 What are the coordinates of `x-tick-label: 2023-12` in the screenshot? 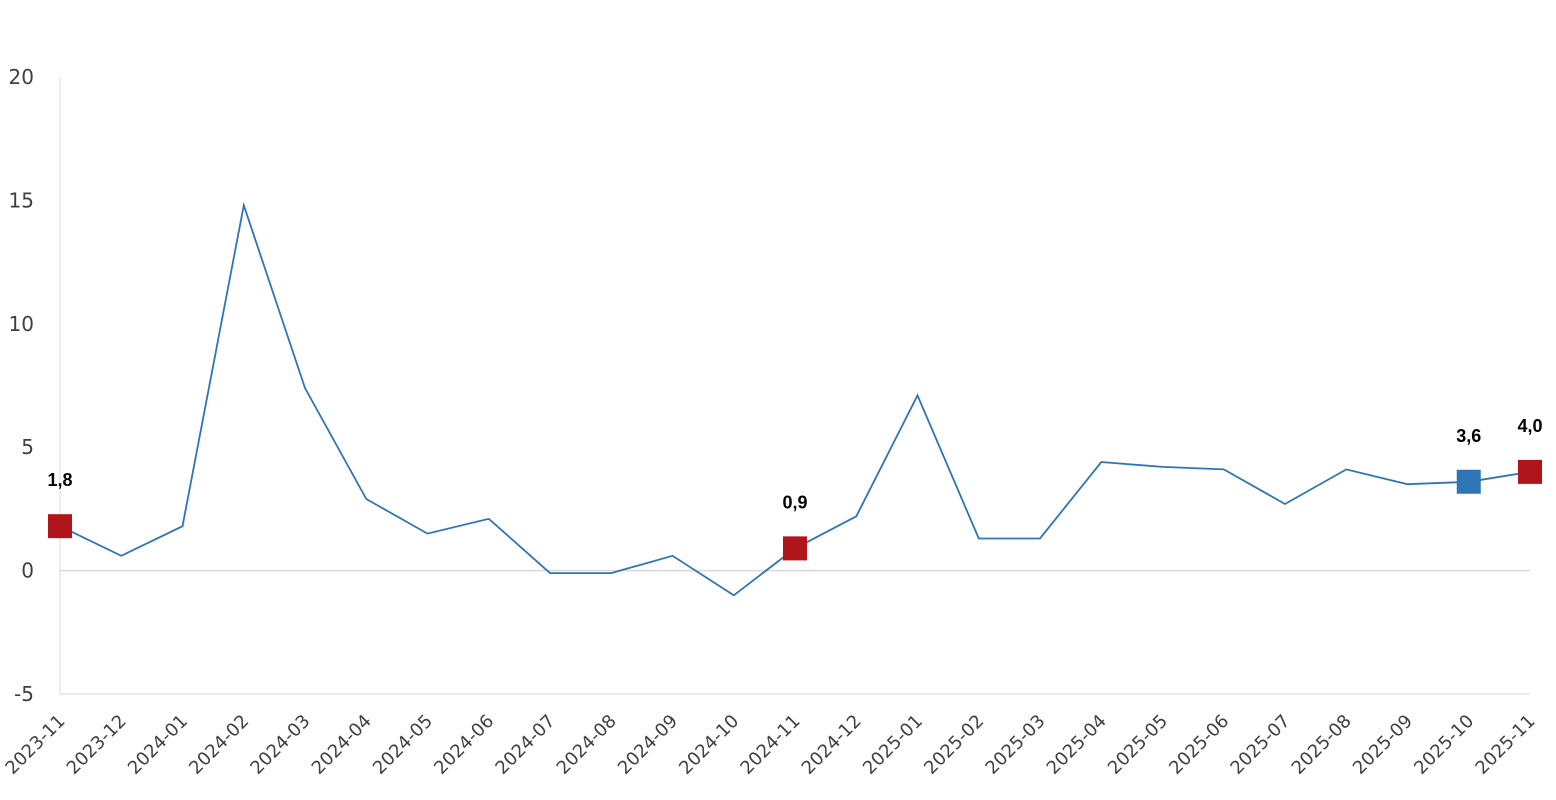 It's located at (97, 745).